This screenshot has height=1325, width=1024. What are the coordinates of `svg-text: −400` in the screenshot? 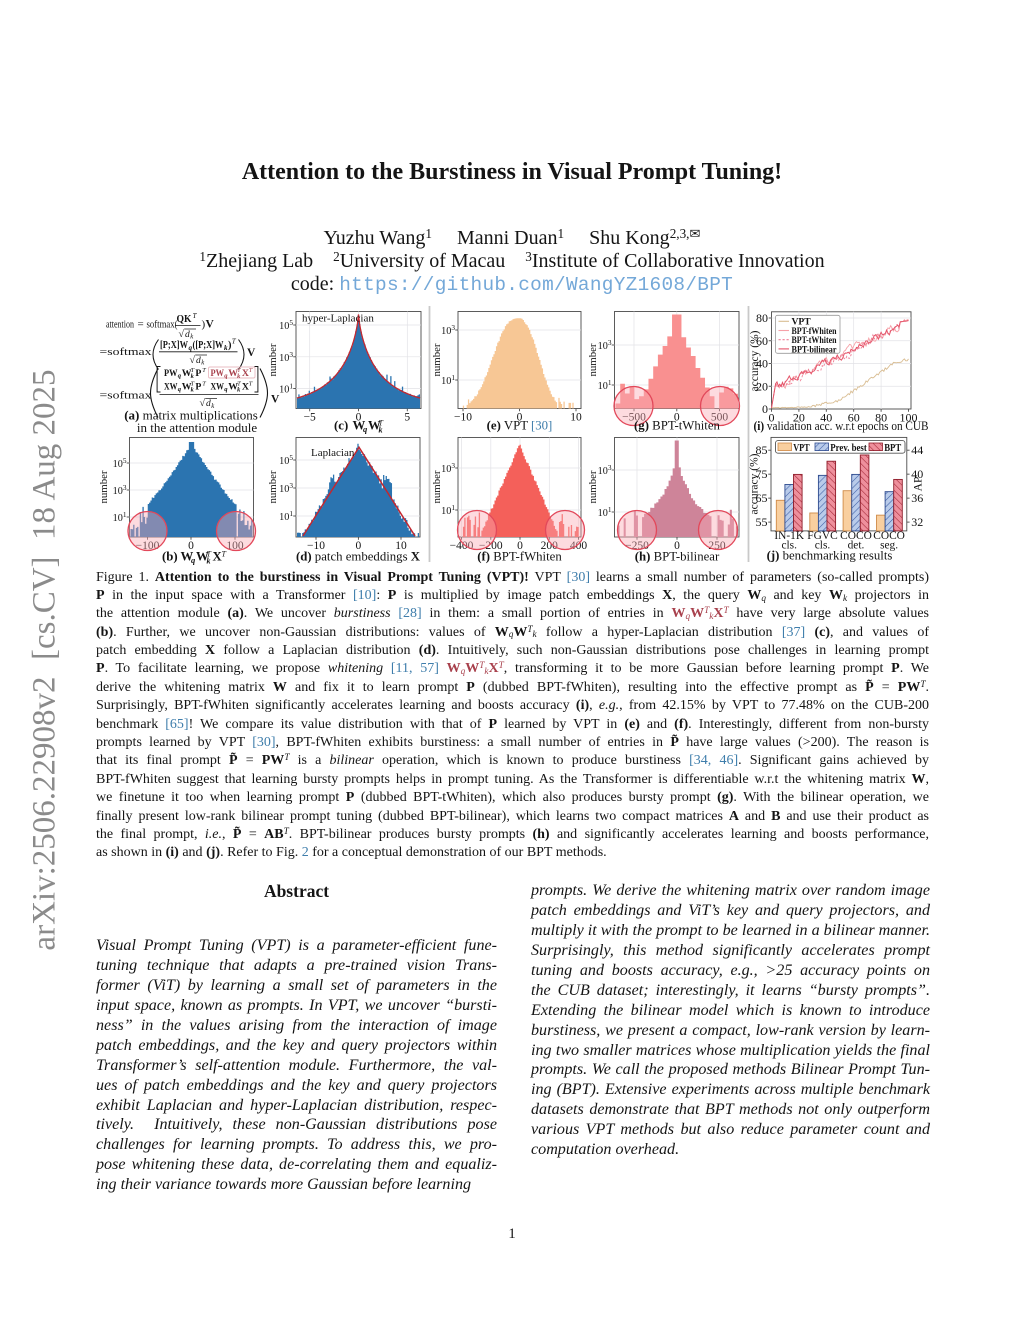 It's located at (462, 546).